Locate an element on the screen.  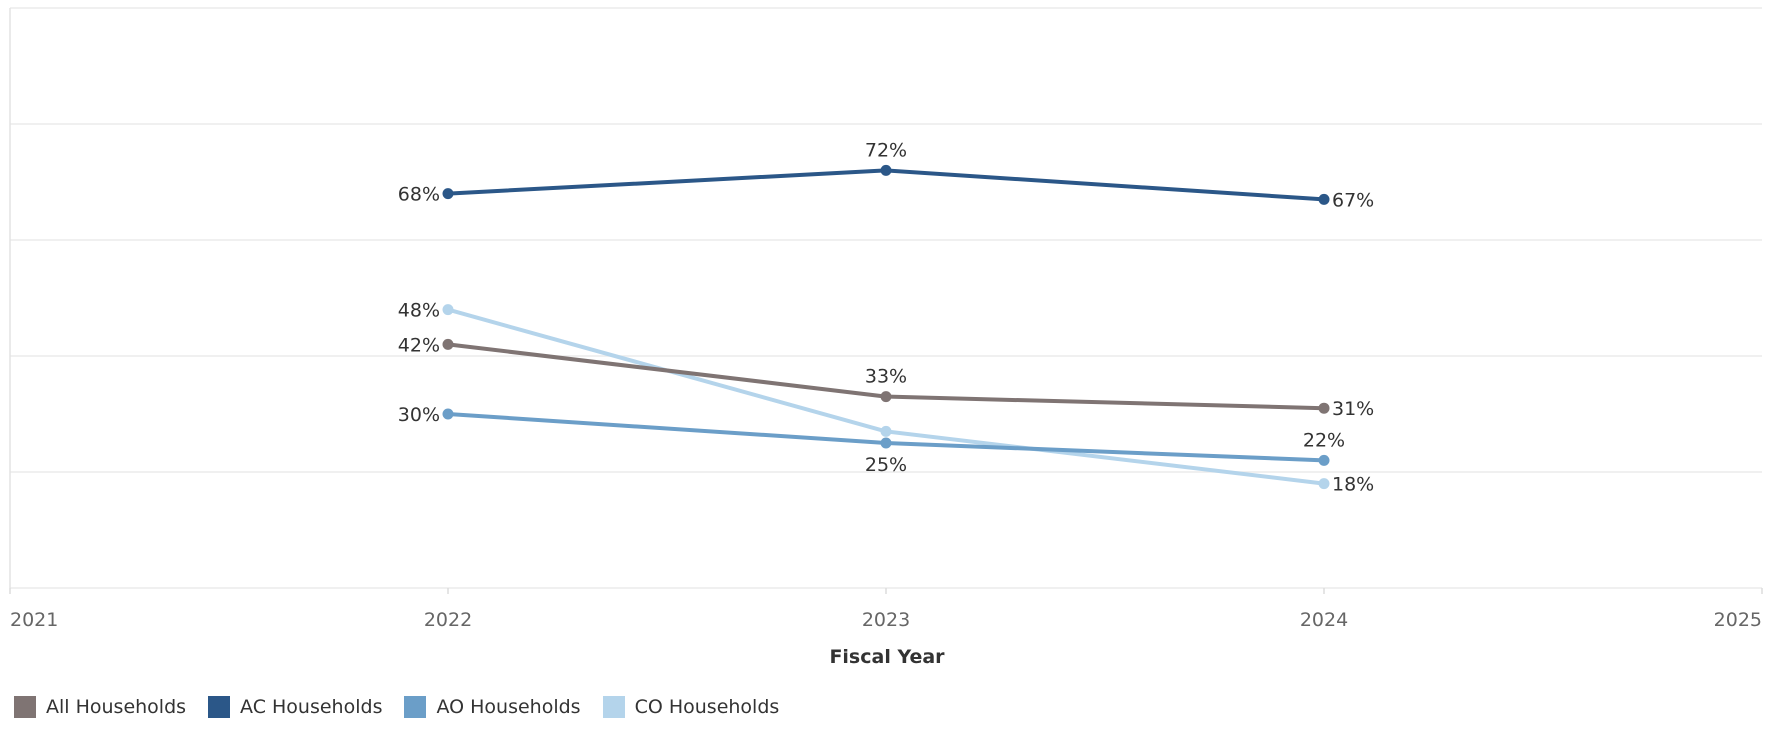
legend-item-all-households: All Households is located at coordinates (100, 707).